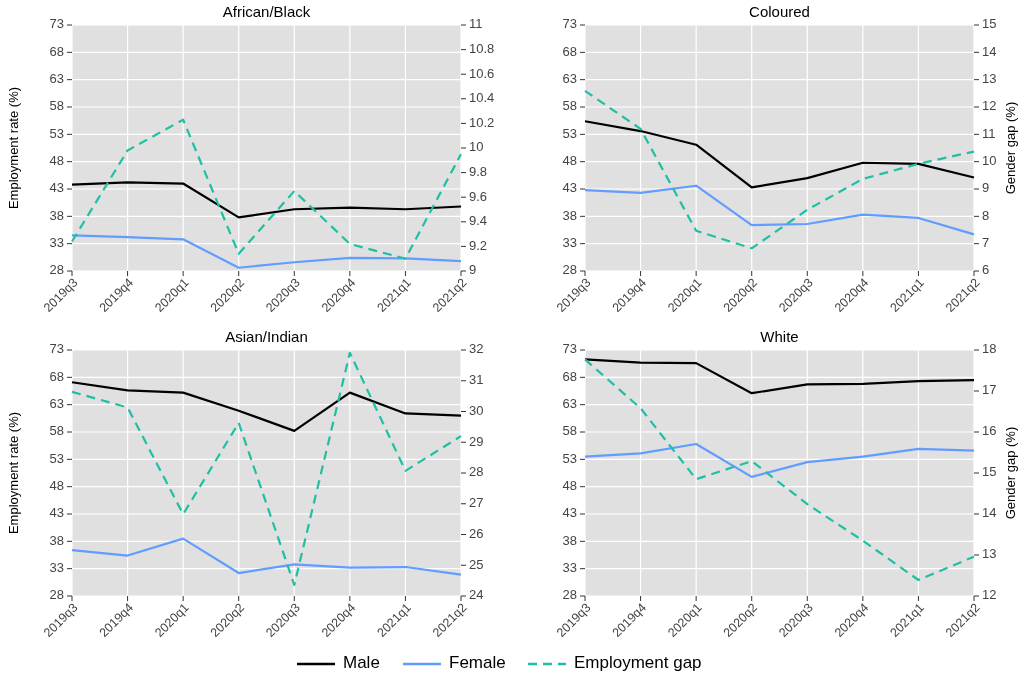 Image resolution: width=1026 pixels, height=680 pixels. I want to click on y2-tick-label: 18, so click(989, 349).